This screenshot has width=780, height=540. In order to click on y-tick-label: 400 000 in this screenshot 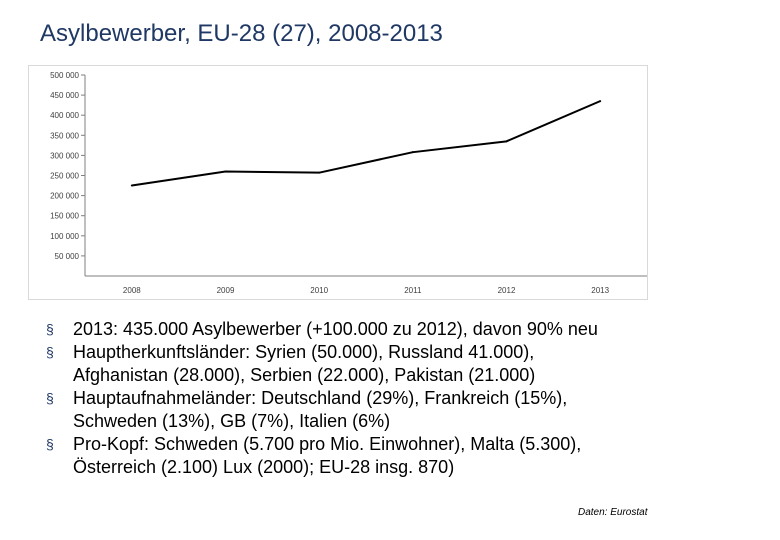, I will do `click(64, 115)`.